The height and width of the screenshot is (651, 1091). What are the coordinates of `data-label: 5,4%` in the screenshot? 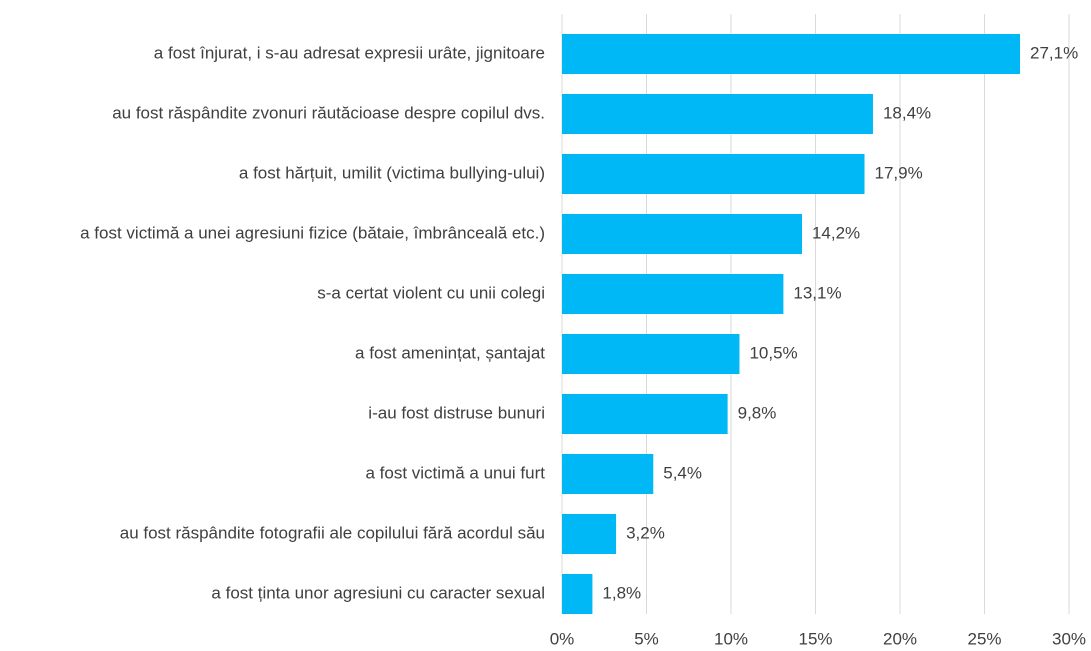 It's located at (682, 472).